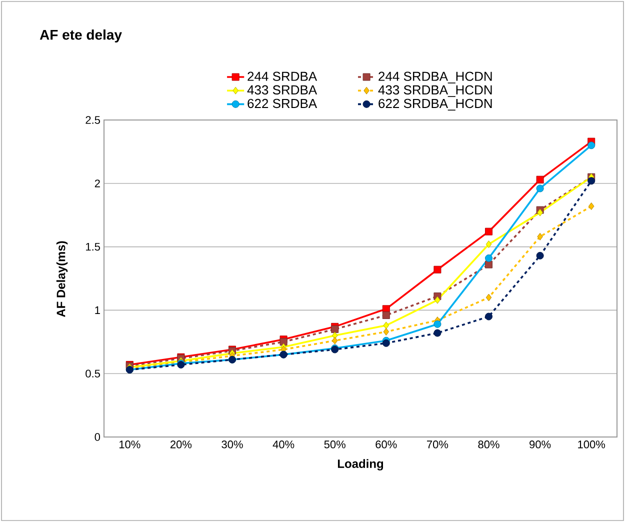 The height and width of the screenshot is (522, 625). Describe the element at coordinates (386, 444) in the screenshot. I see `x-tick-label: 60%` at that location.